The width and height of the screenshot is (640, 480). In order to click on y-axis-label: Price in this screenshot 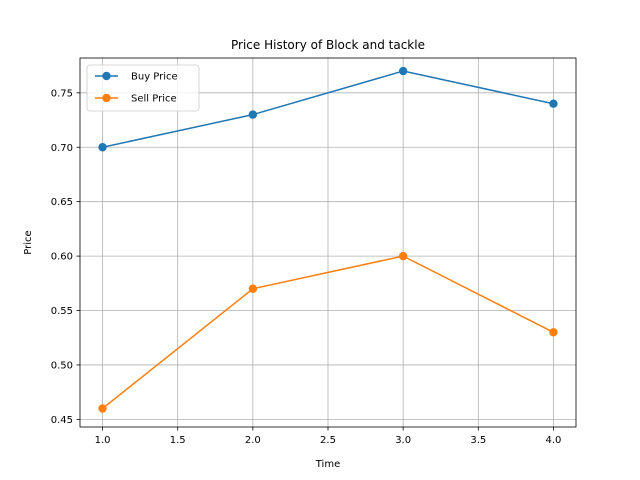, I will do `click(28, 242)`.